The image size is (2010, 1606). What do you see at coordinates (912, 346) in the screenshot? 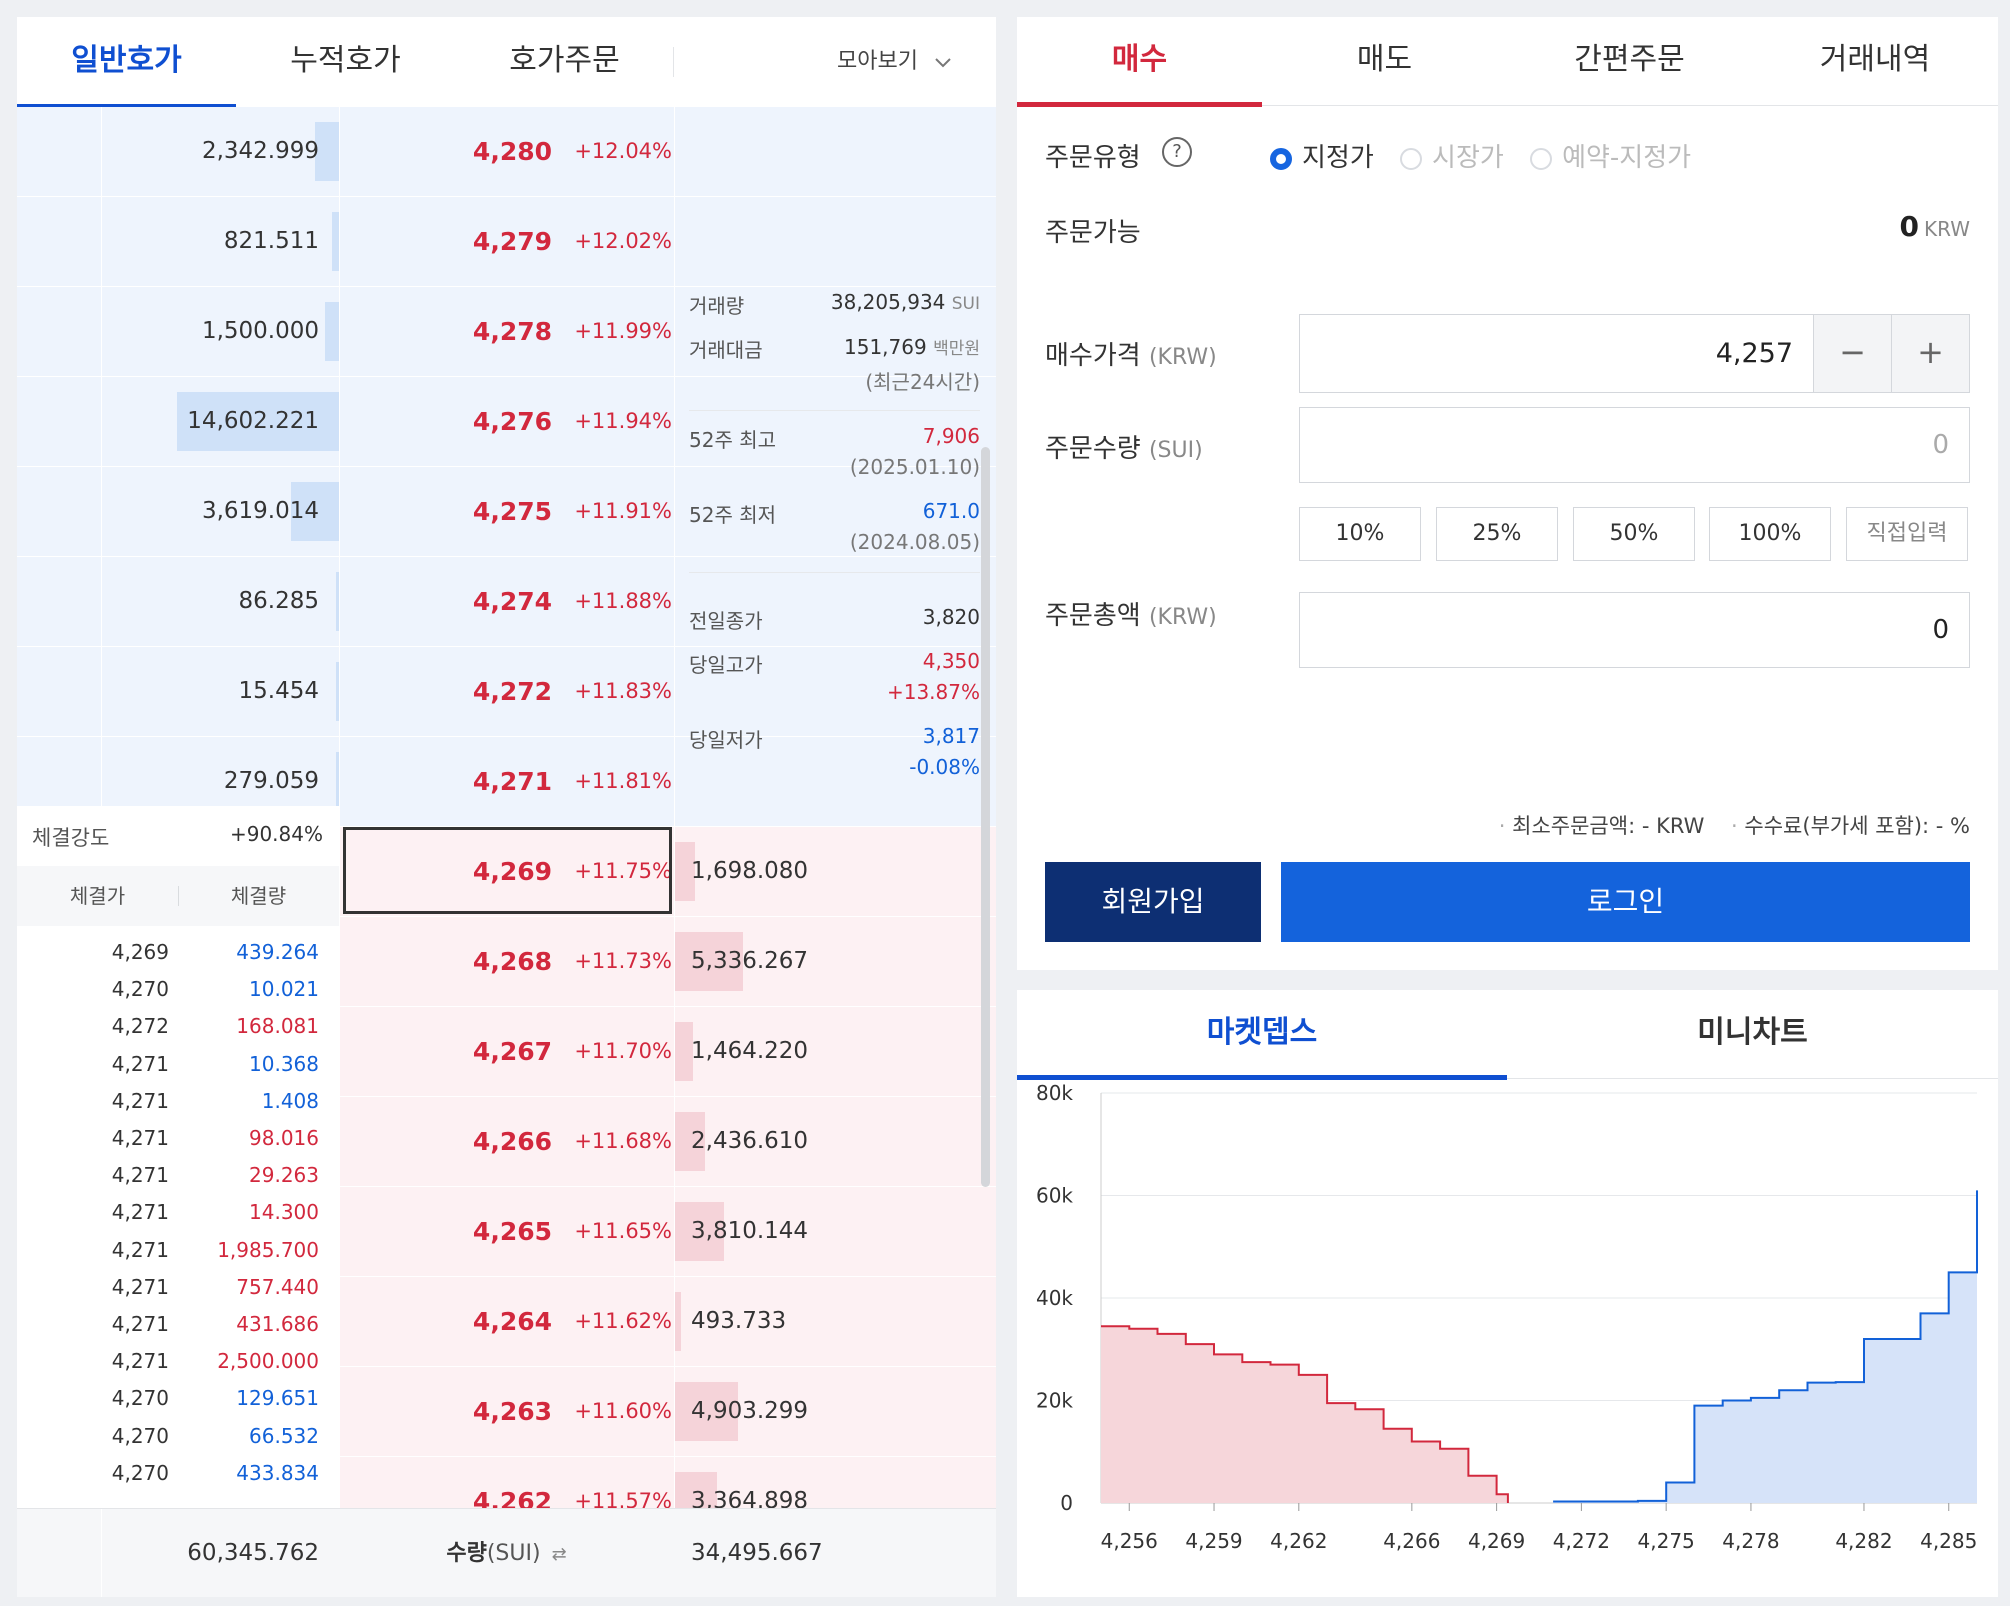
I see `amount-value: 151,769 백만원` at bounding box center [912, 346].